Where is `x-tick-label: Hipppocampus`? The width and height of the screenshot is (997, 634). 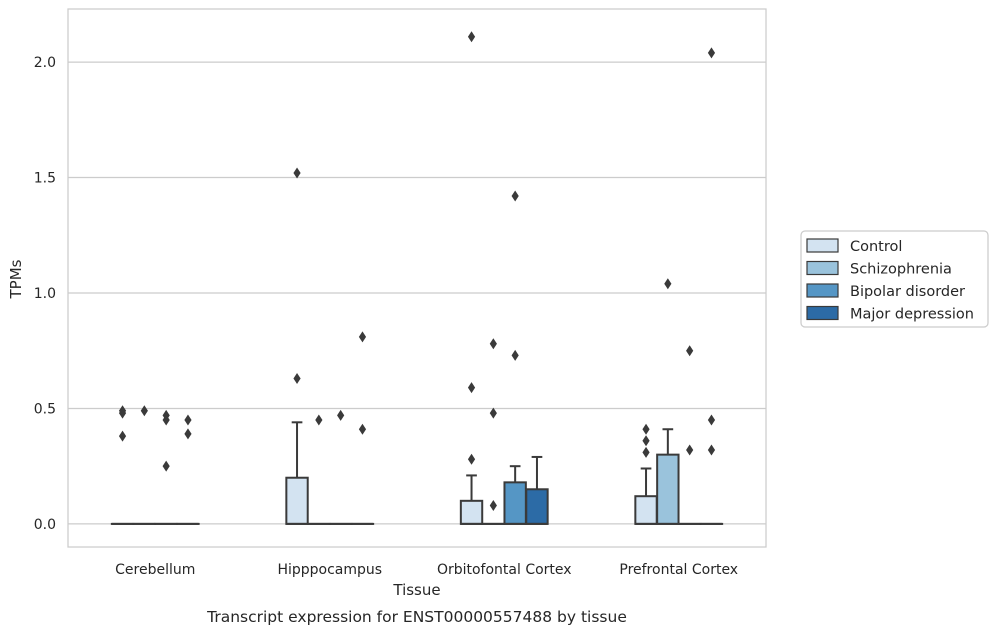
x-tick-label: Hipppocampus is located at coordinates (329, 570).